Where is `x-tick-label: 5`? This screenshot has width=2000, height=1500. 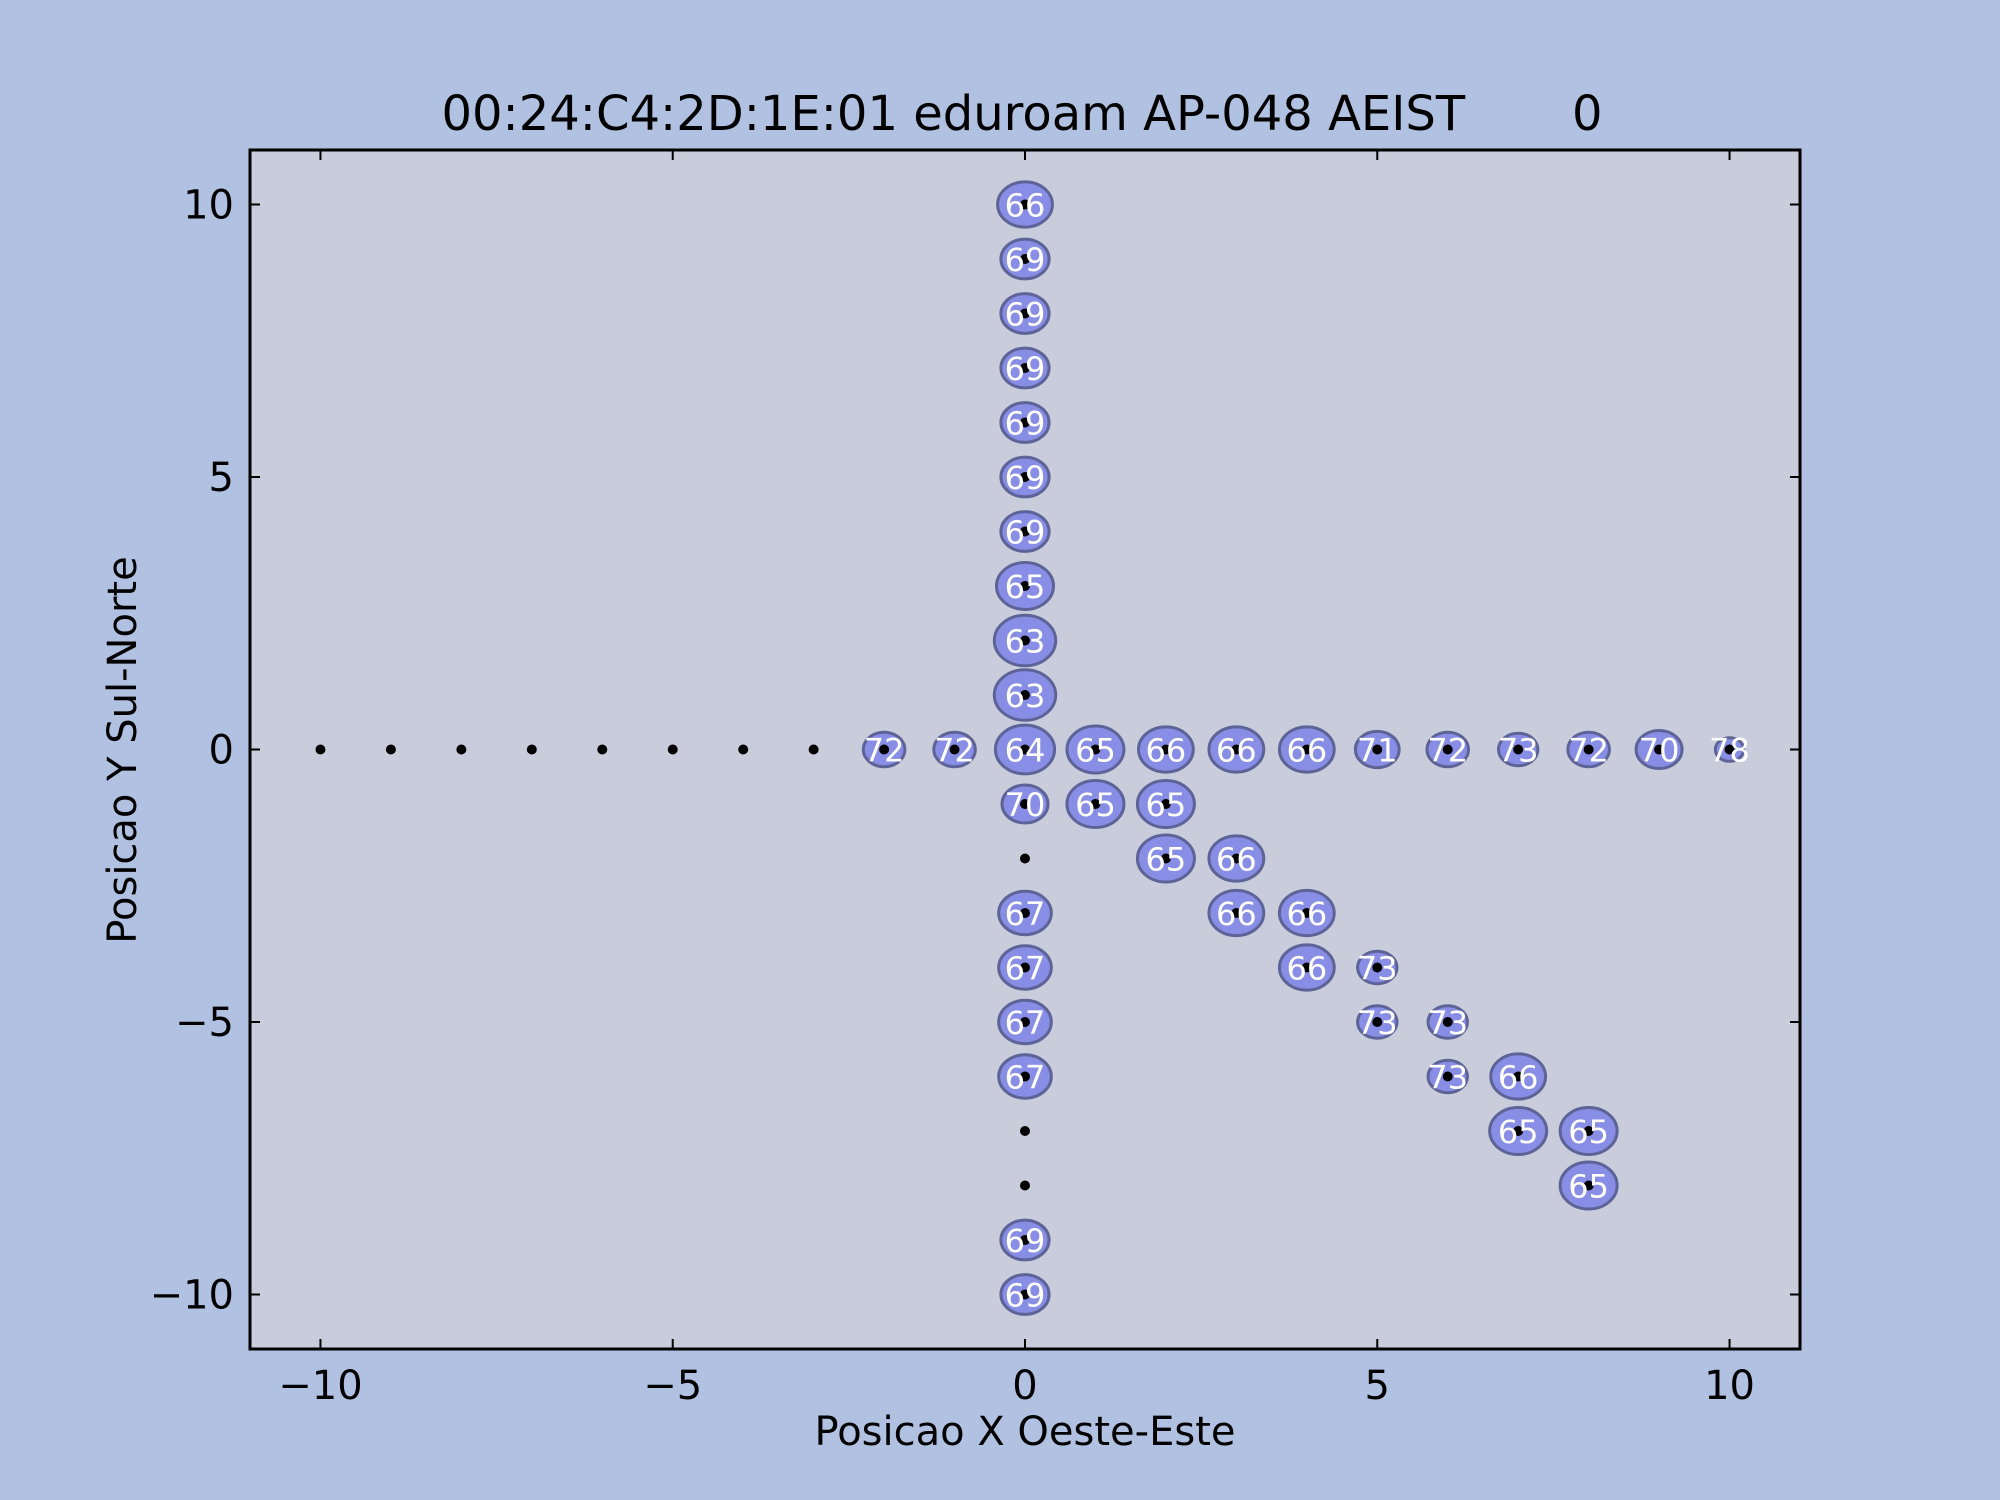
x-tick-label: 5 is located at coordinates (1377, 1386).